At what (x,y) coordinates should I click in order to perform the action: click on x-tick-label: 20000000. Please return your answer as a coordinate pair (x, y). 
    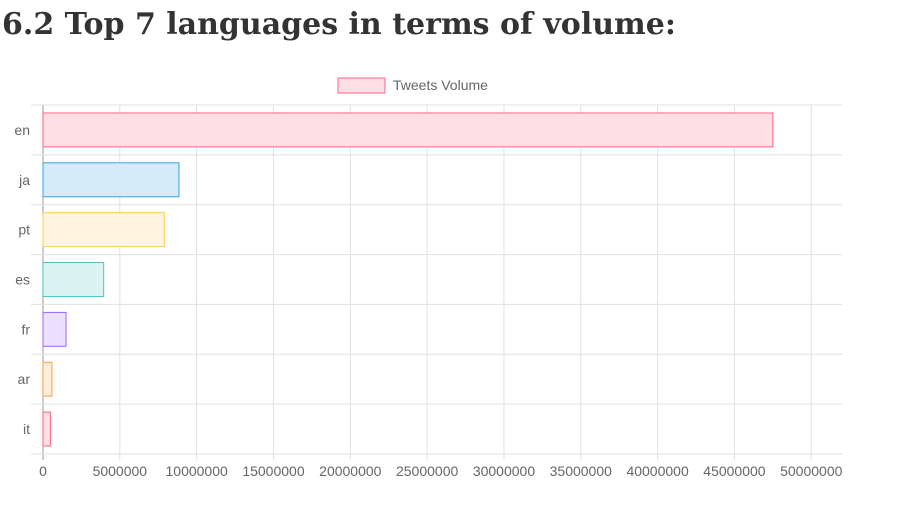
    Looking at the image, I should click on (350, 471).